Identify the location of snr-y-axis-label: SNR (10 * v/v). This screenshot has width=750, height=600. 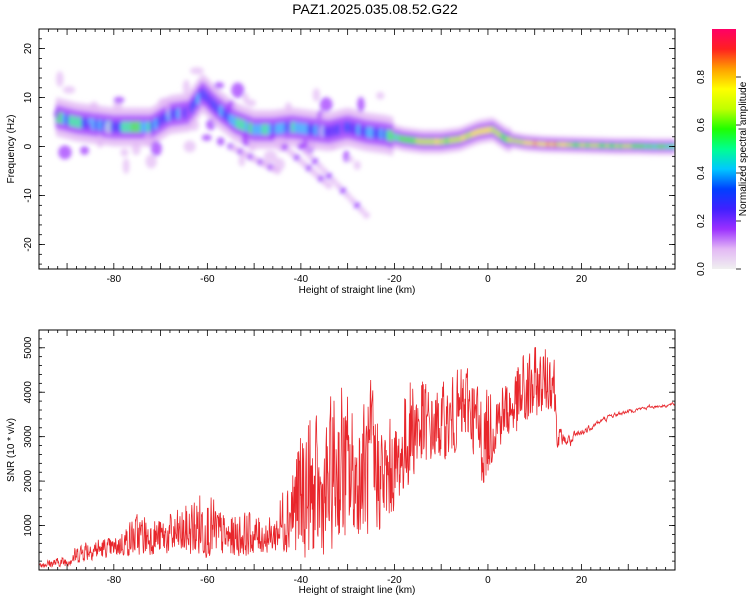
(11, 450).